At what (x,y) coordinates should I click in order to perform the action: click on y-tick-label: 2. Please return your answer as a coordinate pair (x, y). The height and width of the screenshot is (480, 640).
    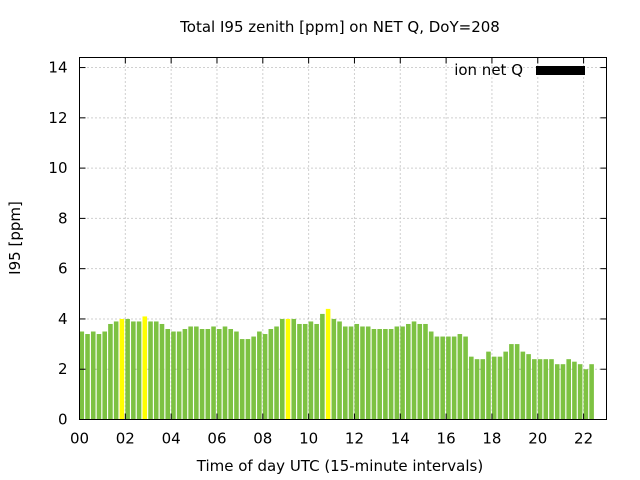
    Looking at the image, I should click on (63, 369).